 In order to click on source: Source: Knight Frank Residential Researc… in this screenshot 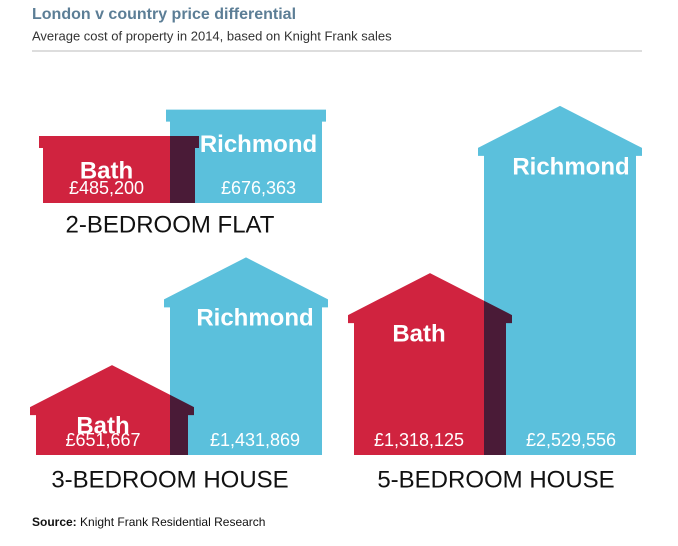, I will do `click(148, 522)`.